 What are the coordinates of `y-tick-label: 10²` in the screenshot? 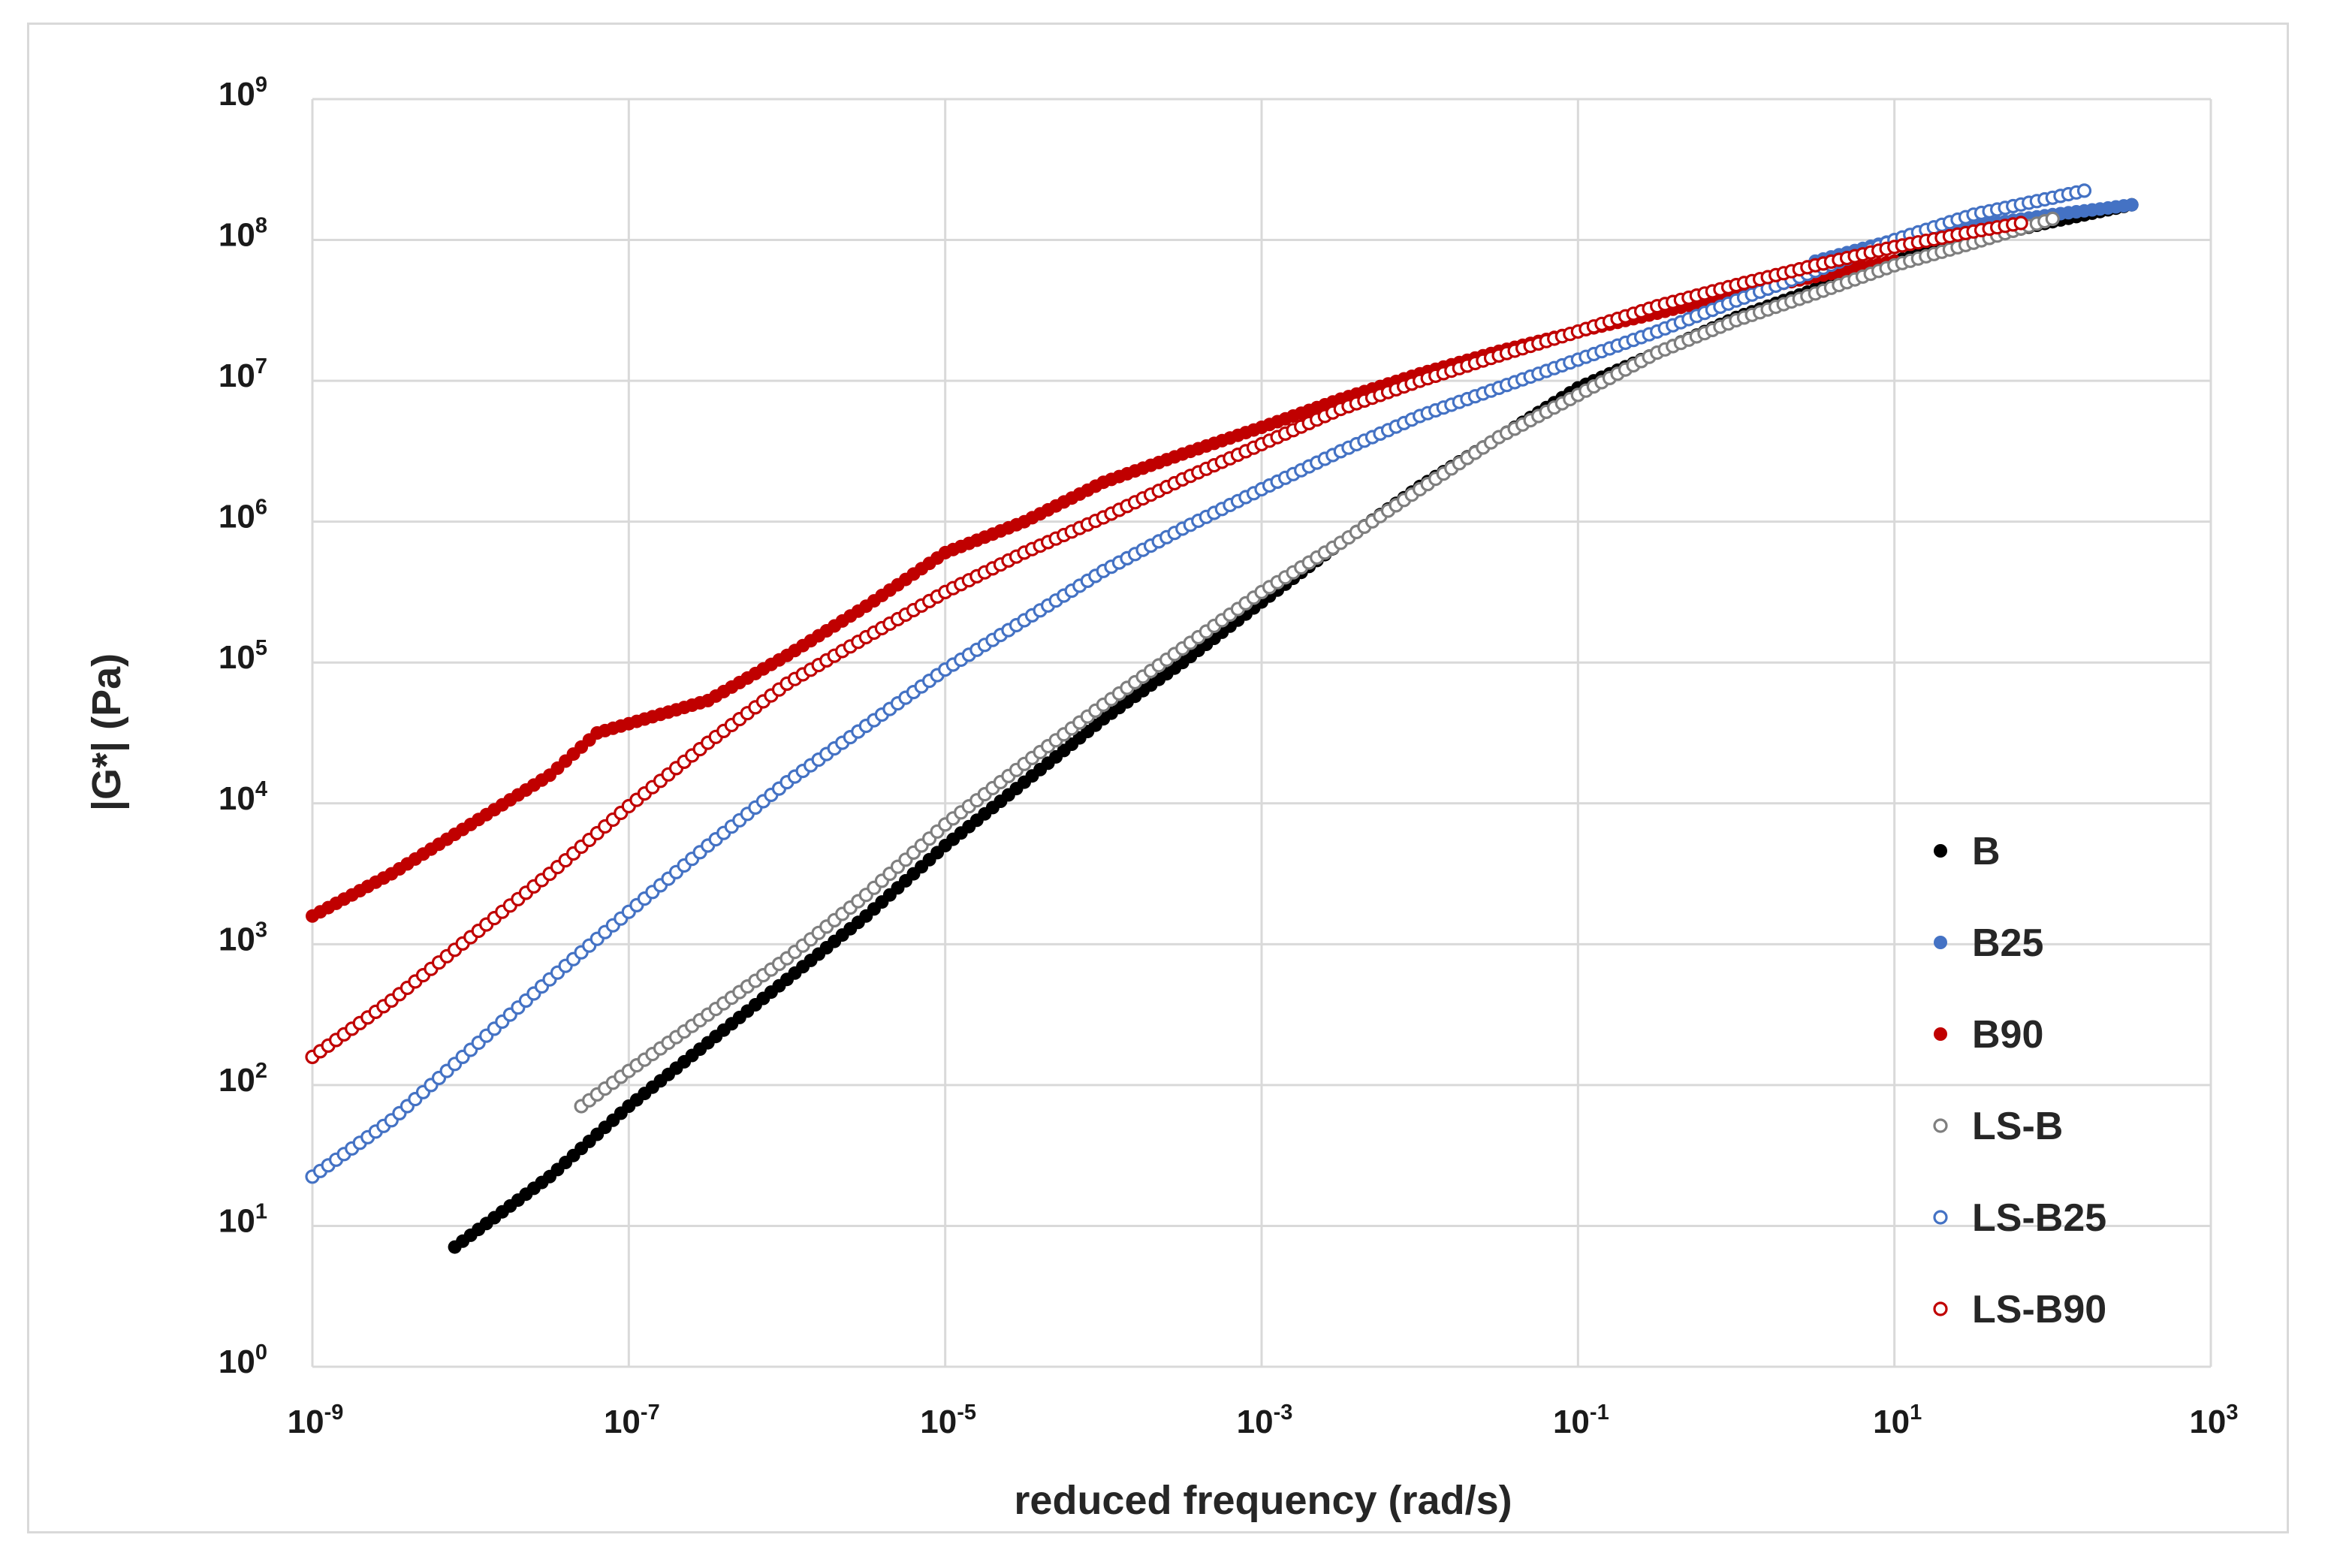 It's located at (243, 1079).